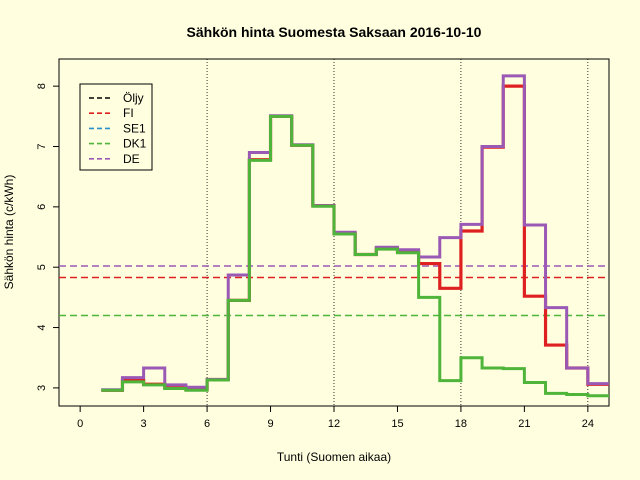 Image resolution: width=640 pixels, height=480 pixels. Describe the element at coordinates (42, 327) in the screenshot. I see `y-tick-label-4: 4` at that location.